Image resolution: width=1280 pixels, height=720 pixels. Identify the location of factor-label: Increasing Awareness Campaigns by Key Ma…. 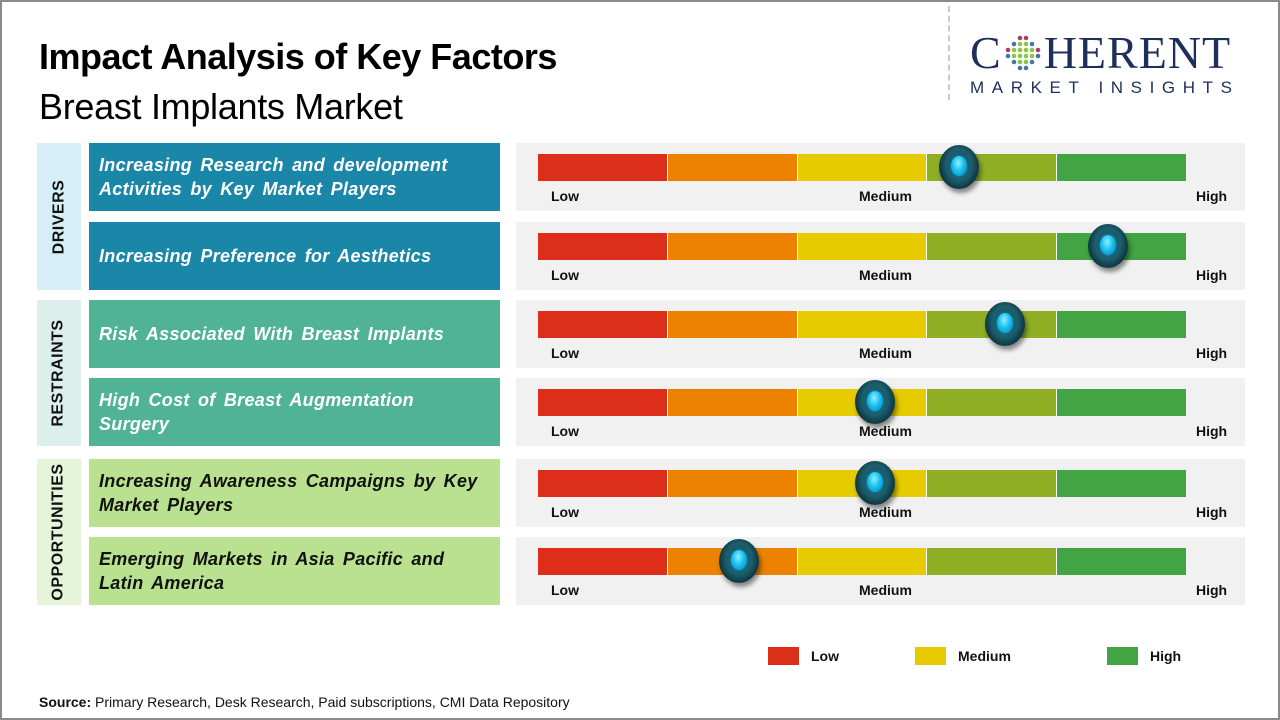
(294, 493).